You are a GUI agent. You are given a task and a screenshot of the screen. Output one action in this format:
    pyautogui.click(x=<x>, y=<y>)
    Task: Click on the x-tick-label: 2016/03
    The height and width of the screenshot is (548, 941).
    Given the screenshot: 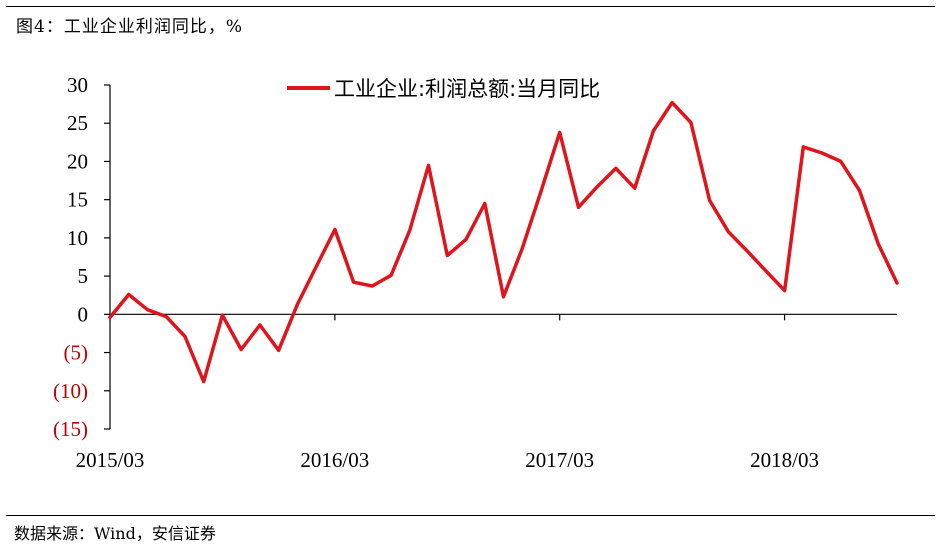 What is the action you would take?
    pyautogui.click(x=334, y=460)
    